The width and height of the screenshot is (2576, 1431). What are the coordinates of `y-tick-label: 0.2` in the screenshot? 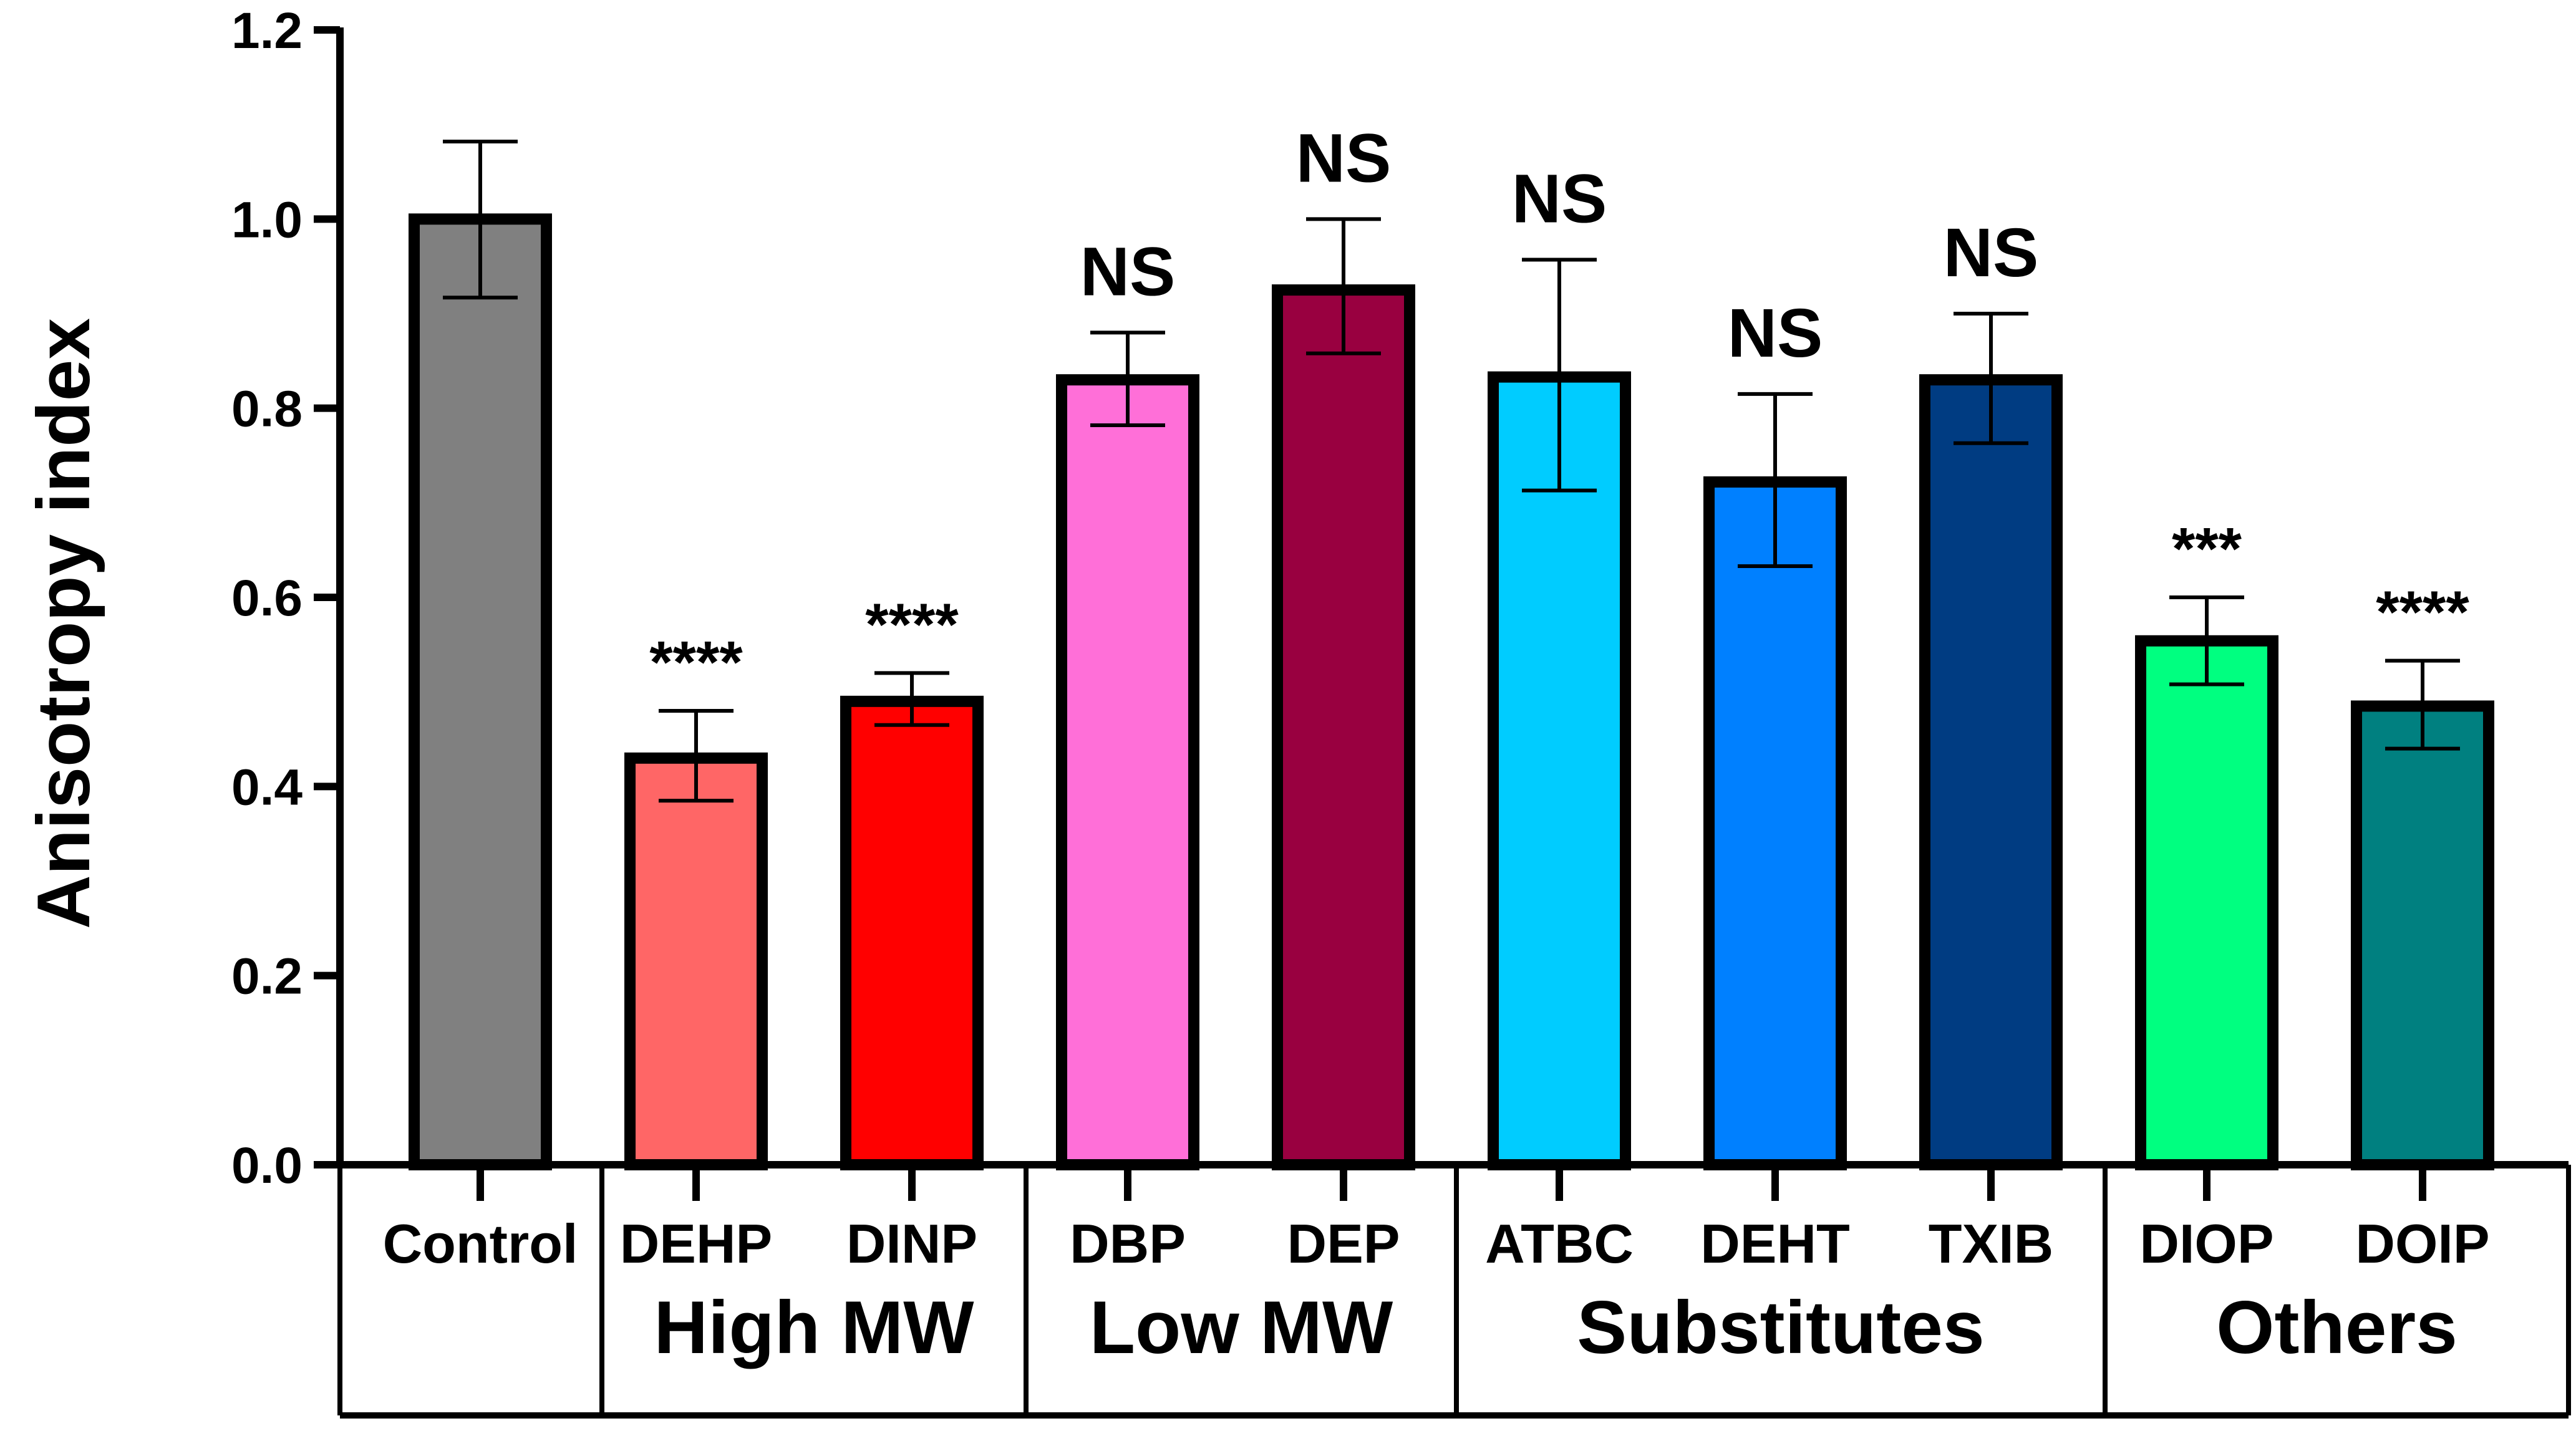 It's located at (267, 977).